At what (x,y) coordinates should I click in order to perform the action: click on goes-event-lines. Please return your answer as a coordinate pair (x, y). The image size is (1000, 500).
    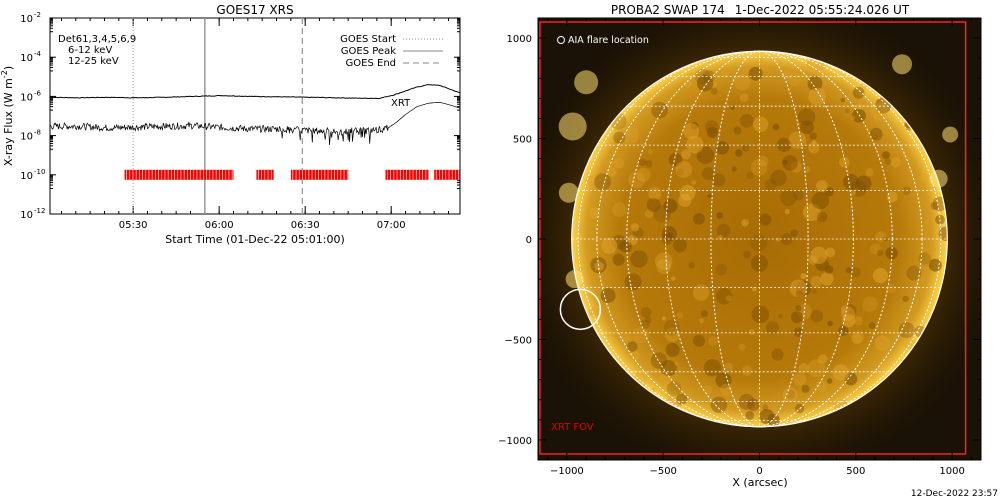
    Looking at the image, I should click on (217, 116).